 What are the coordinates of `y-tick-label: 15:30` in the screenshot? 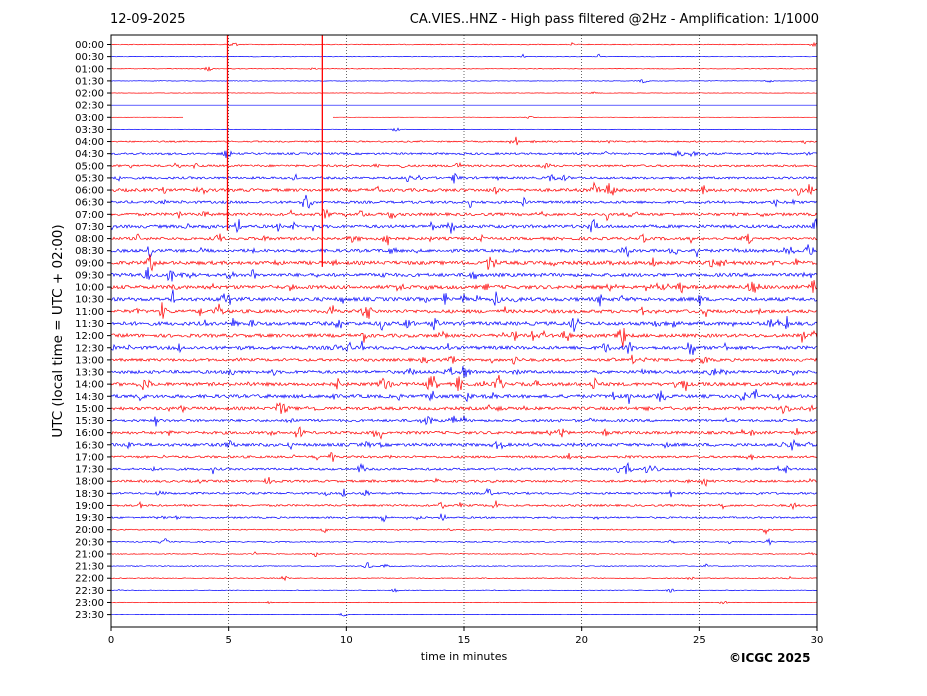 It's located at (89, 421).